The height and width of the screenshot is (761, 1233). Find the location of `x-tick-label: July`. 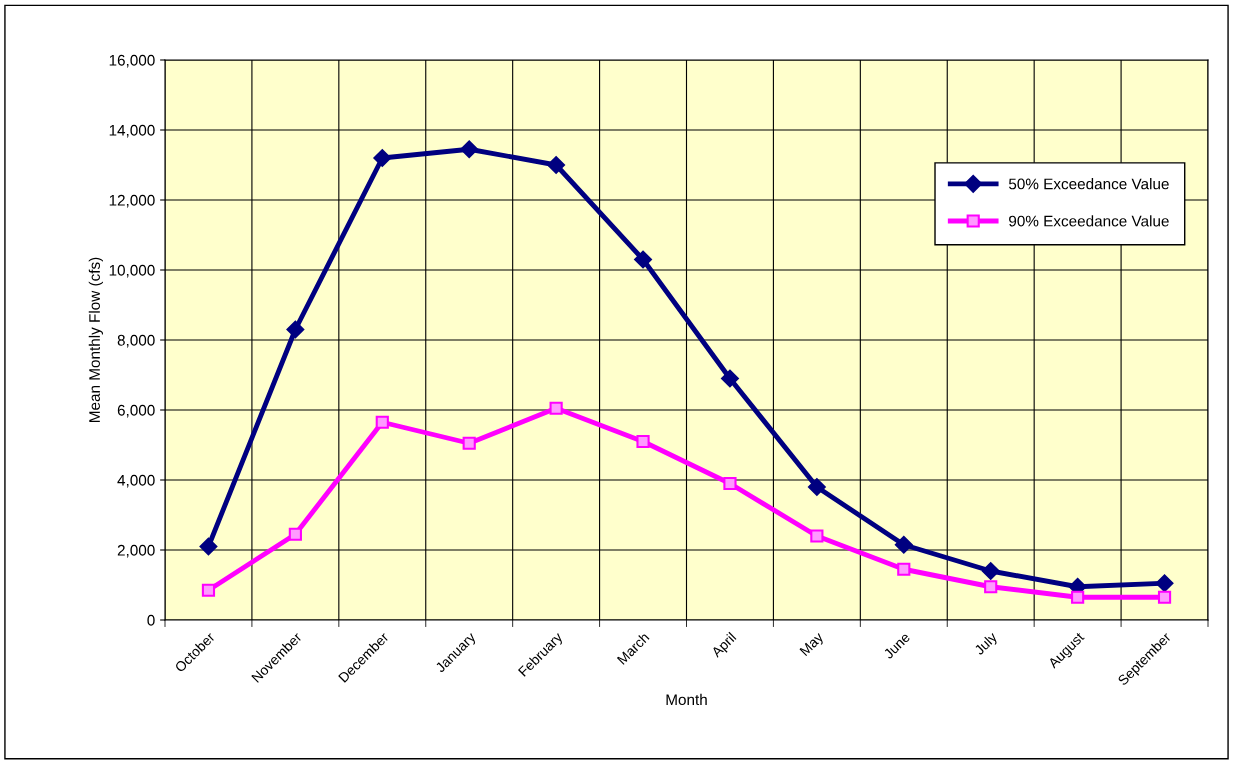

x-tick-label: July is located at coordinates (986, 644).